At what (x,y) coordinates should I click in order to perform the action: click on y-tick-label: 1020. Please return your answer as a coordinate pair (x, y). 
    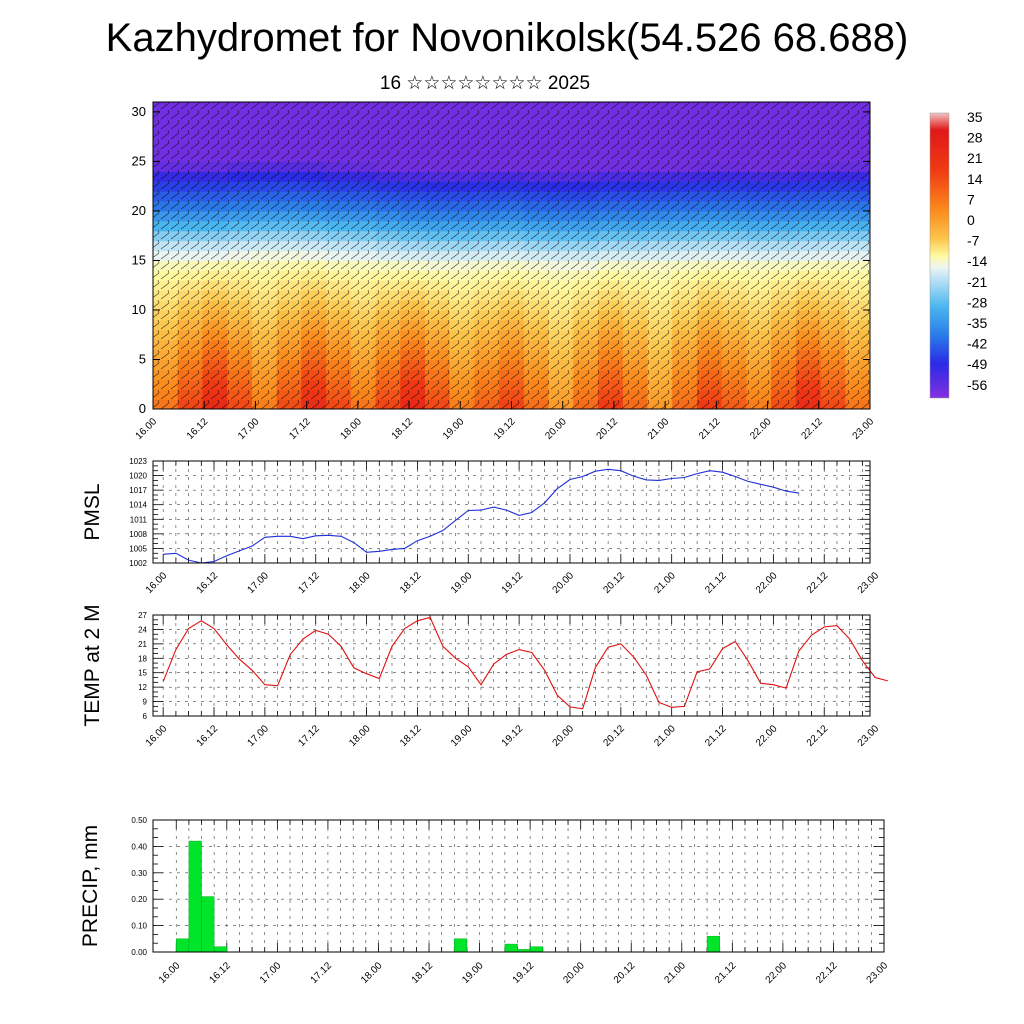
    Looking at the image, I should click on (138, 476).